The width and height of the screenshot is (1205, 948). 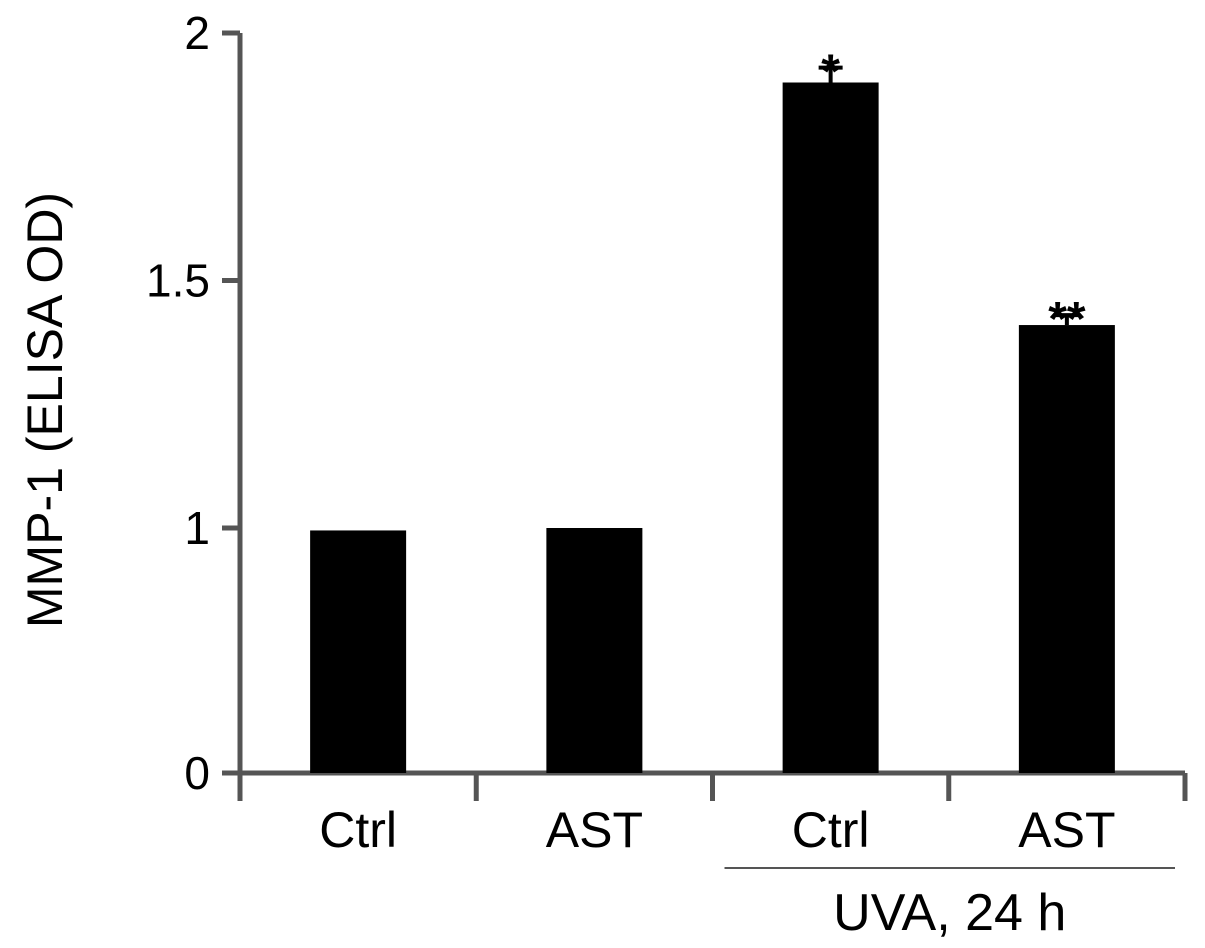 I want to click on x-ticks, so click(x=830, y=787).